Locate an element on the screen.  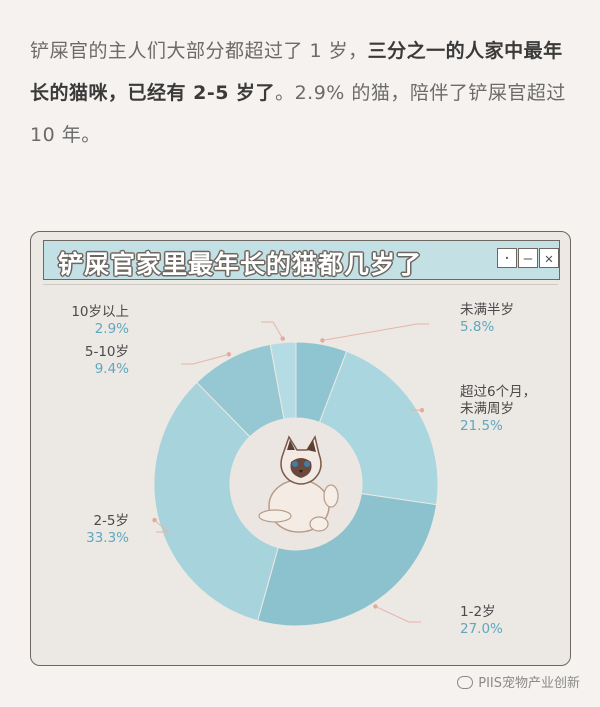
watermark: PIIS宠物产业创新 is located at coordinates (518, 681).